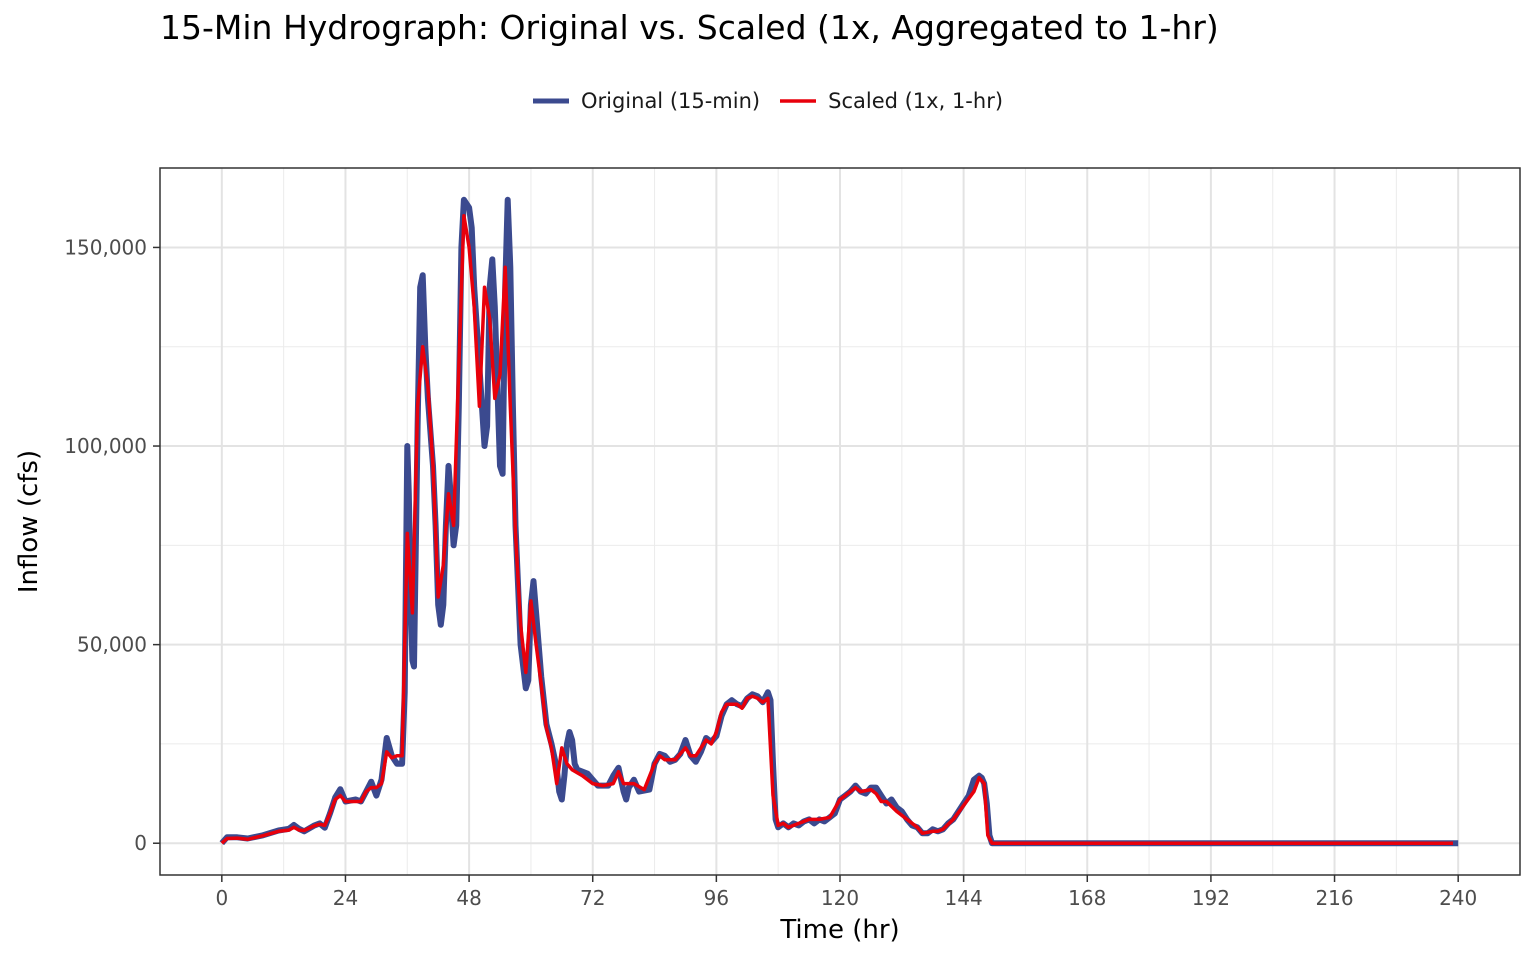  I want to click on x-axis-title: Time (hr), so click(839, 930).